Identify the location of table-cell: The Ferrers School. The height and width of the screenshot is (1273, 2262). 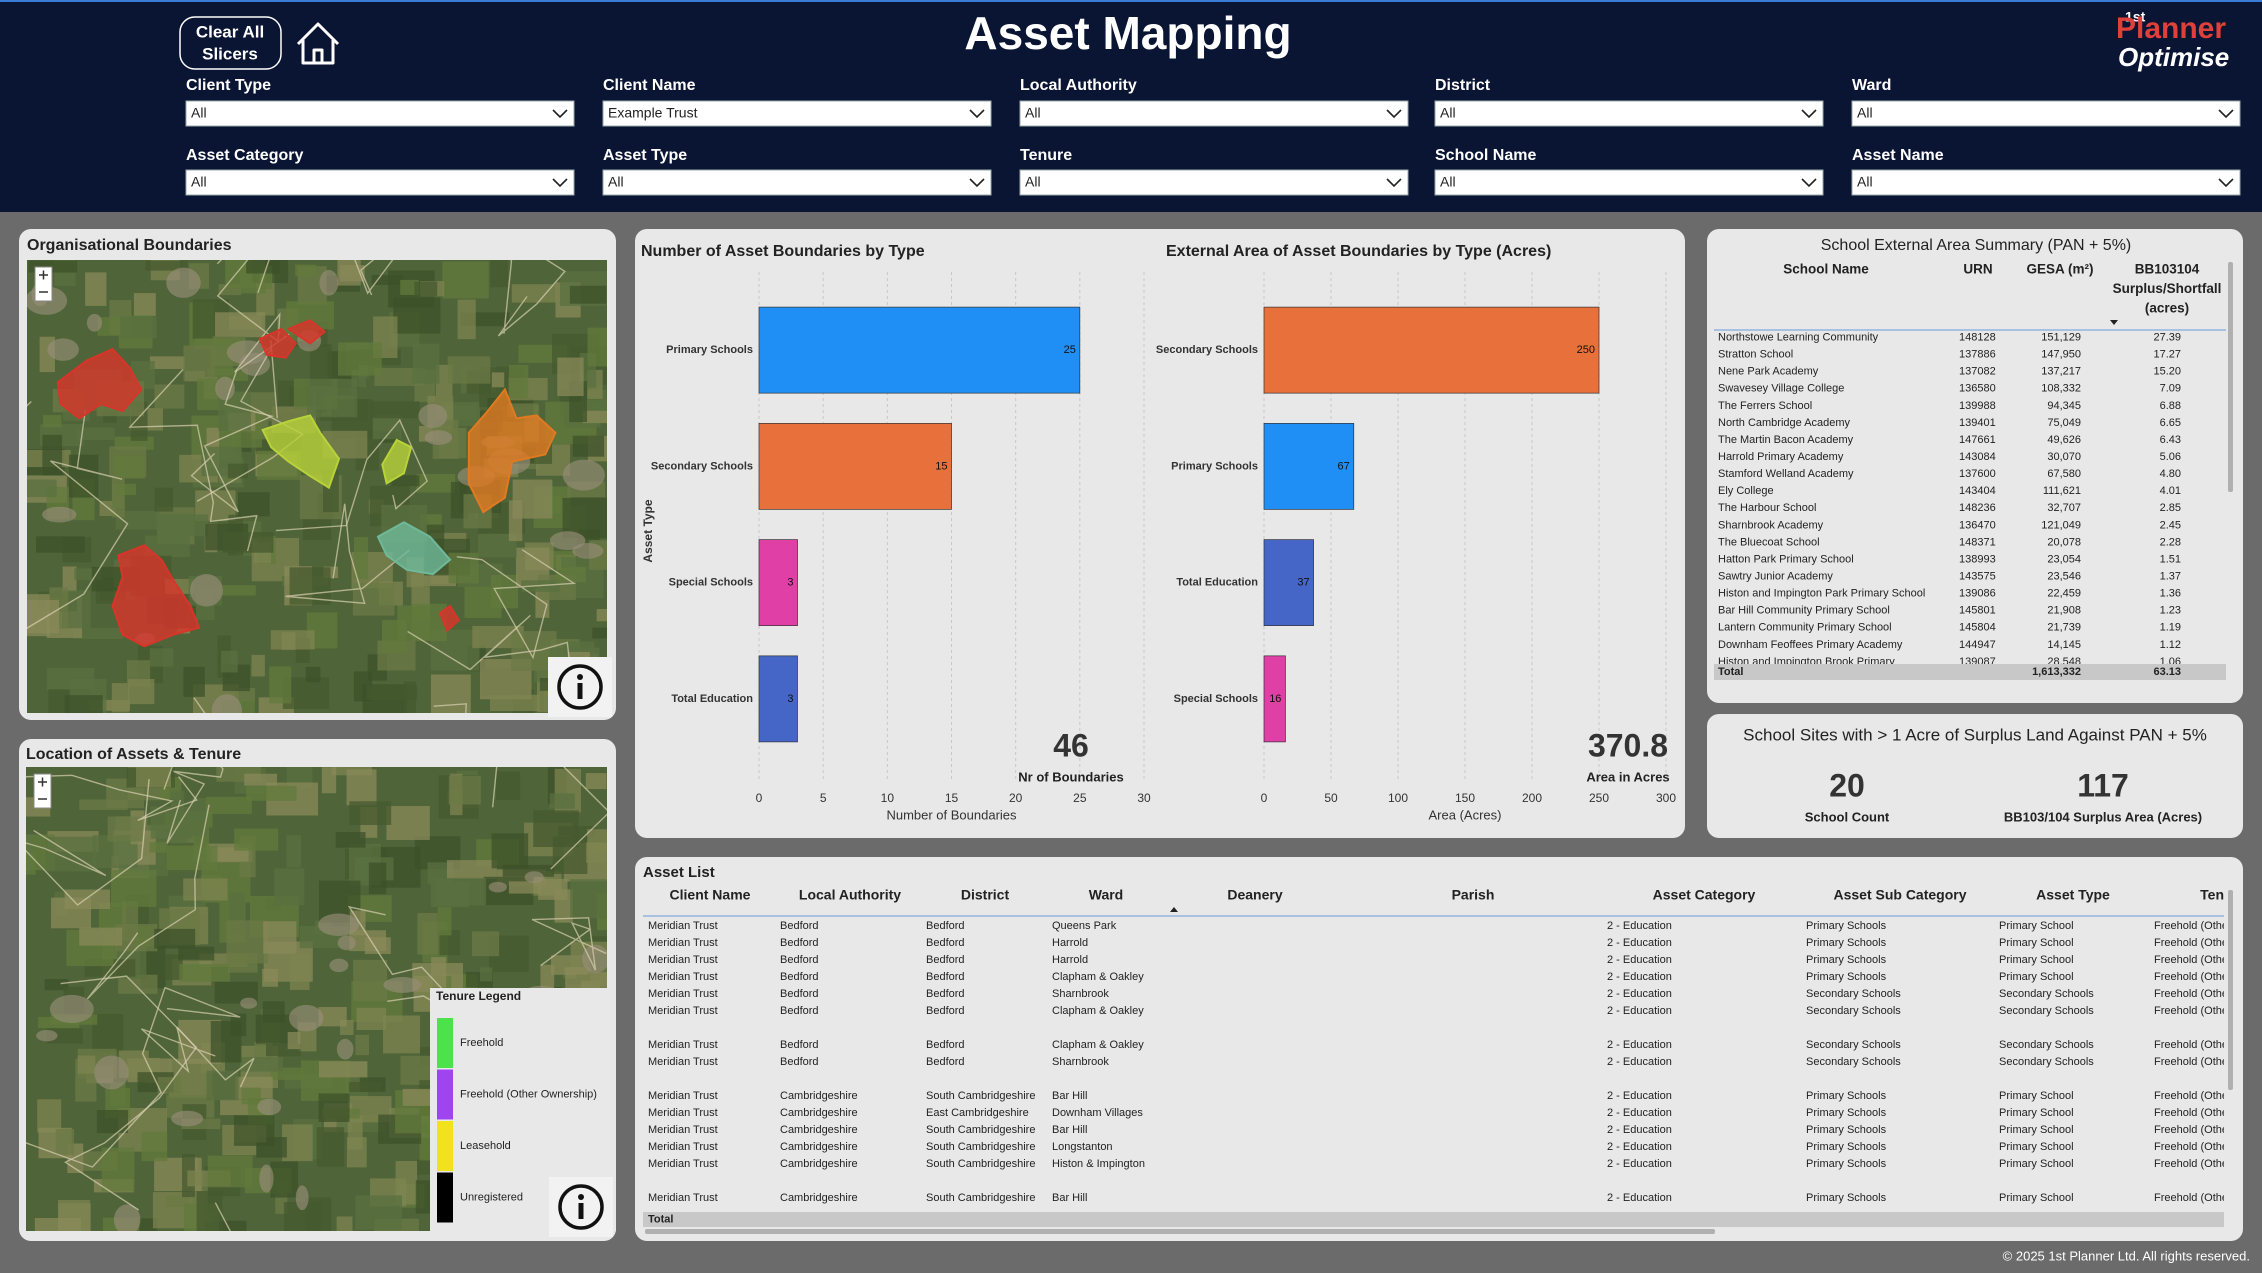
(1765, 406).